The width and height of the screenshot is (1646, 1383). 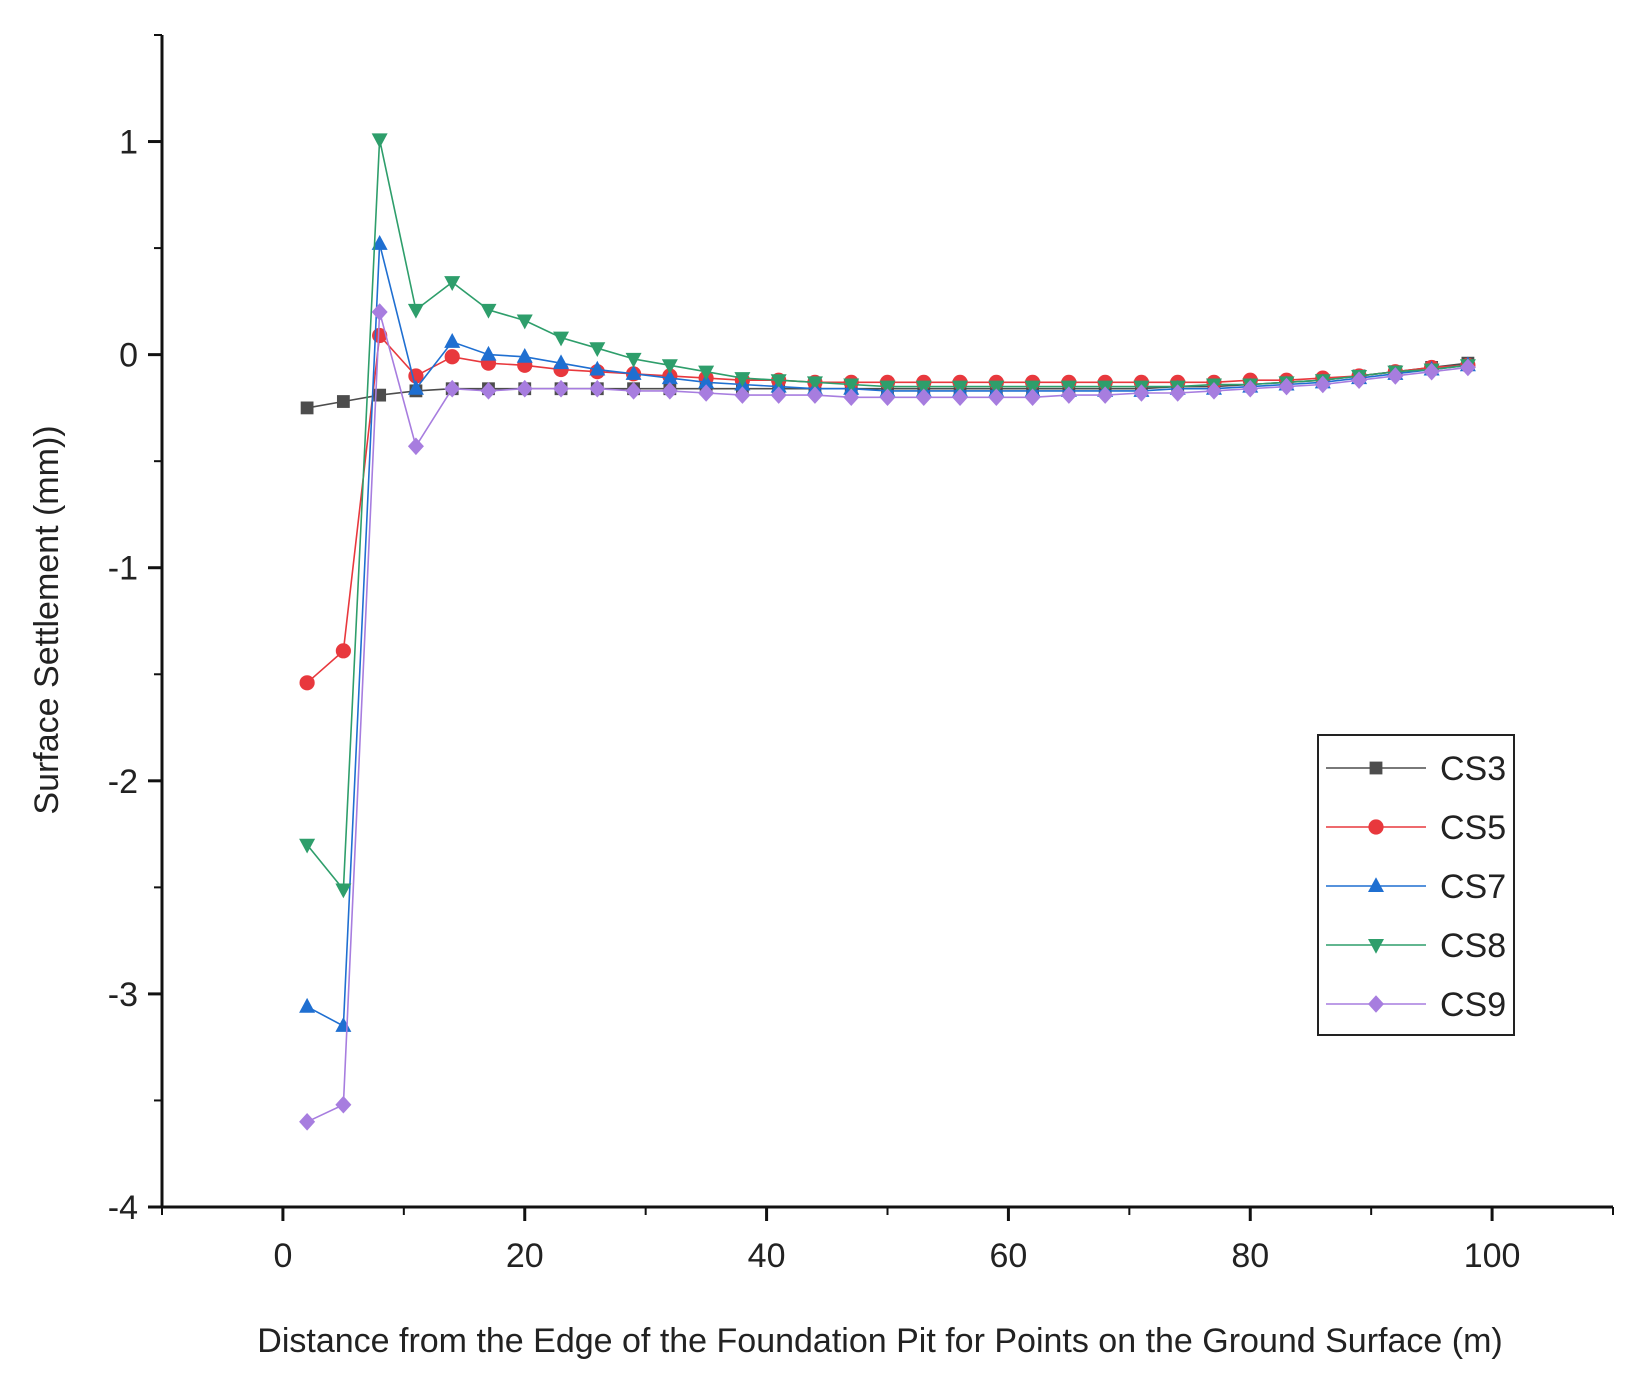 What do you see at coordinates (1416, 1005) in the screenshot?
I see `legend-item-cs9: CS9` at bounding box center [1416, 1005].